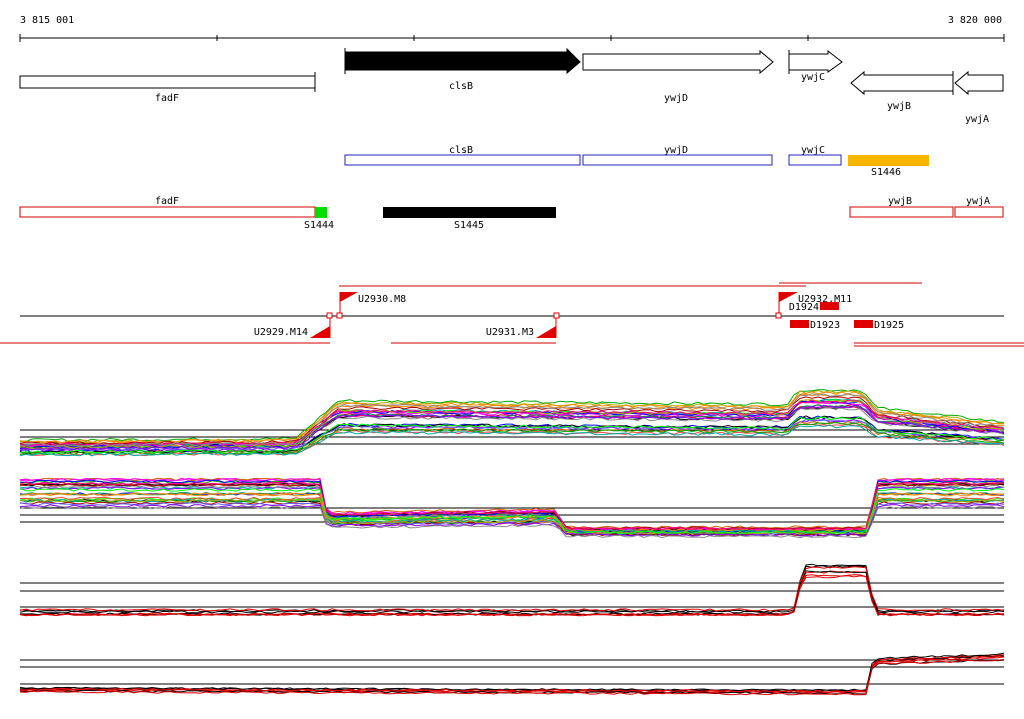 The image size is (1024, 719). Describe the element at coordinates (815, 160) in the screenshot. I see `blue-segment-ywjC` at that location.